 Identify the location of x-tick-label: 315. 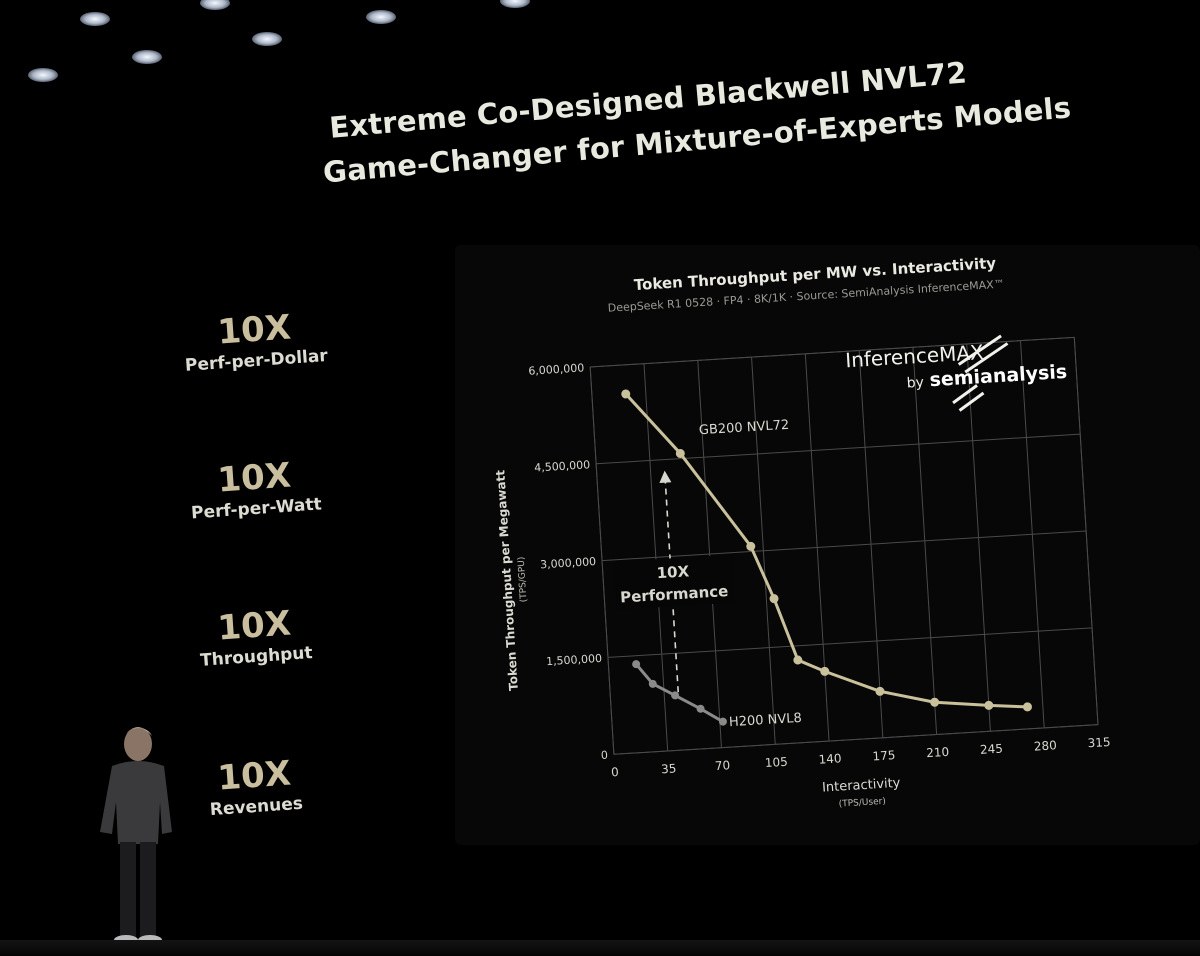
(1099, 742).